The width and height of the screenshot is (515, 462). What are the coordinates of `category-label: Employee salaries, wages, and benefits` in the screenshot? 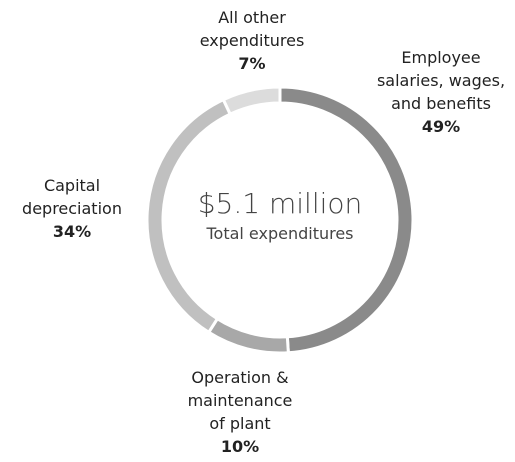 It's located at (441, 80).